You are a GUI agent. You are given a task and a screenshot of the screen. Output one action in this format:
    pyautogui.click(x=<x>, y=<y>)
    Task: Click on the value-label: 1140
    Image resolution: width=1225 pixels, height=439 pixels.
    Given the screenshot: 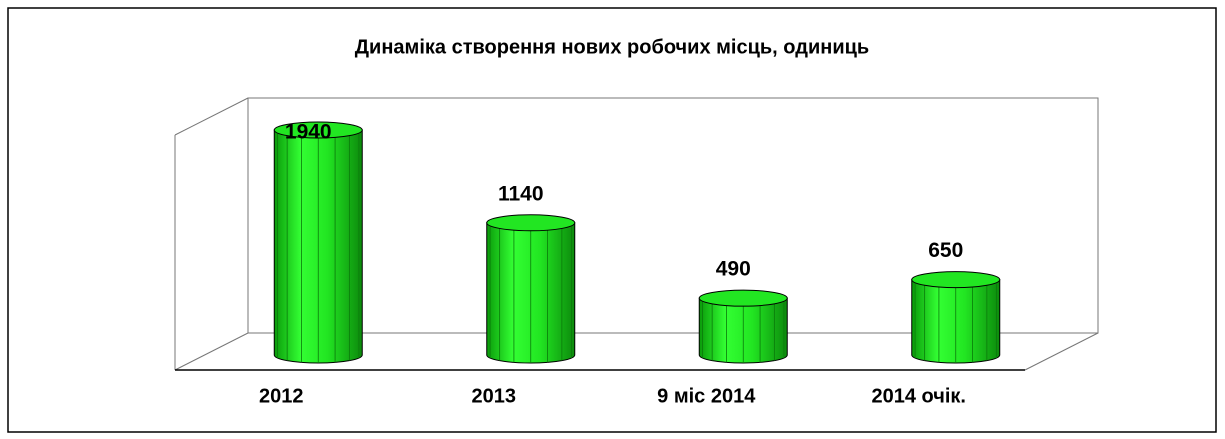 What is the action you would take?
    pyautogui.click(x=521, y=193)
    